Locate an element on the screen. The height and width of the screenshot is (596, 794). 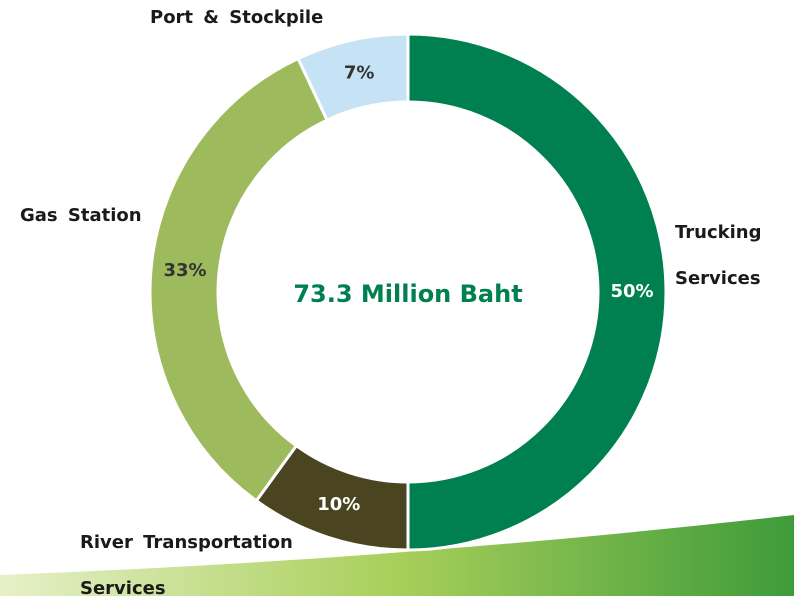
value-label: 7% is located at coordinates (359, 72).